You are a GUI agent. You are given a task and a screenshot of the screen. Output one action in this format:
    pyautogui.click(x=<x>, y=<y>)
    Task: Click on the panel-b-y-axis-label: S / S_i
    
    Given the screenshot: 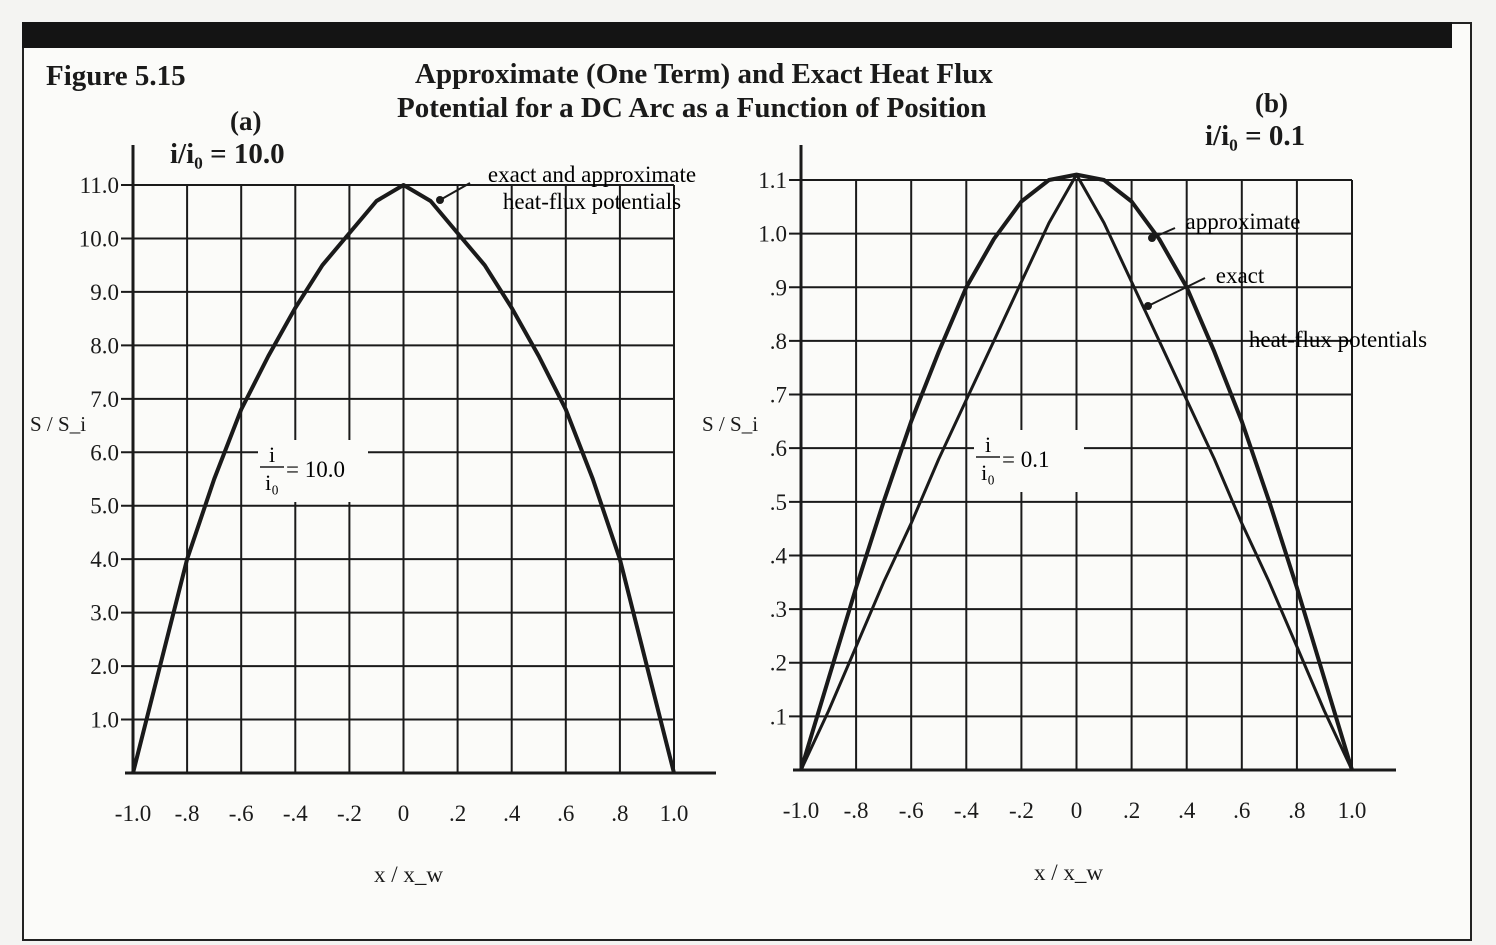 What is the action you would take?
    pyautogui.click(x=730, y=424)
    